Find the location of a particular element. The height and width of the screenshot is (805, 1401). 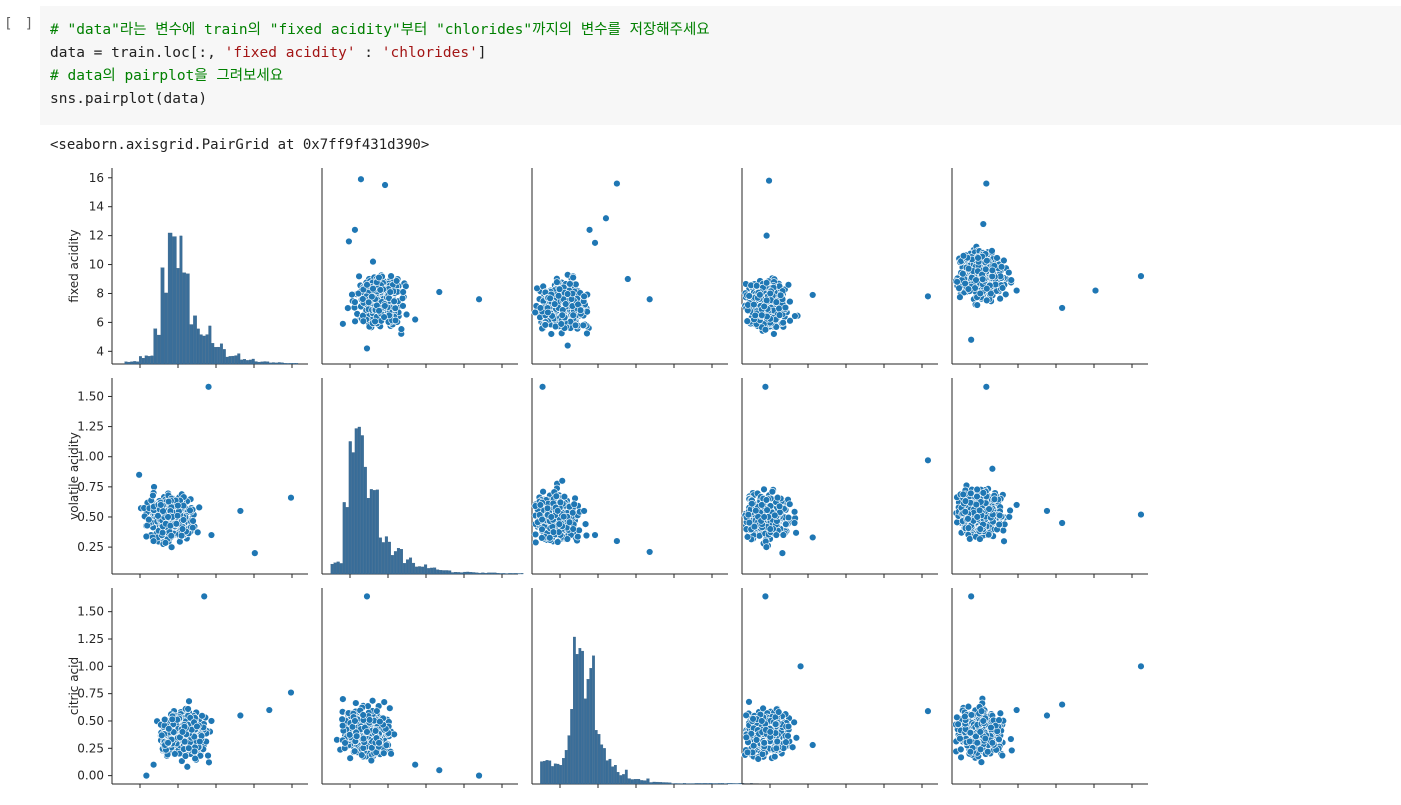

y-tick-label: 16 is located at coordinates (96, 178).